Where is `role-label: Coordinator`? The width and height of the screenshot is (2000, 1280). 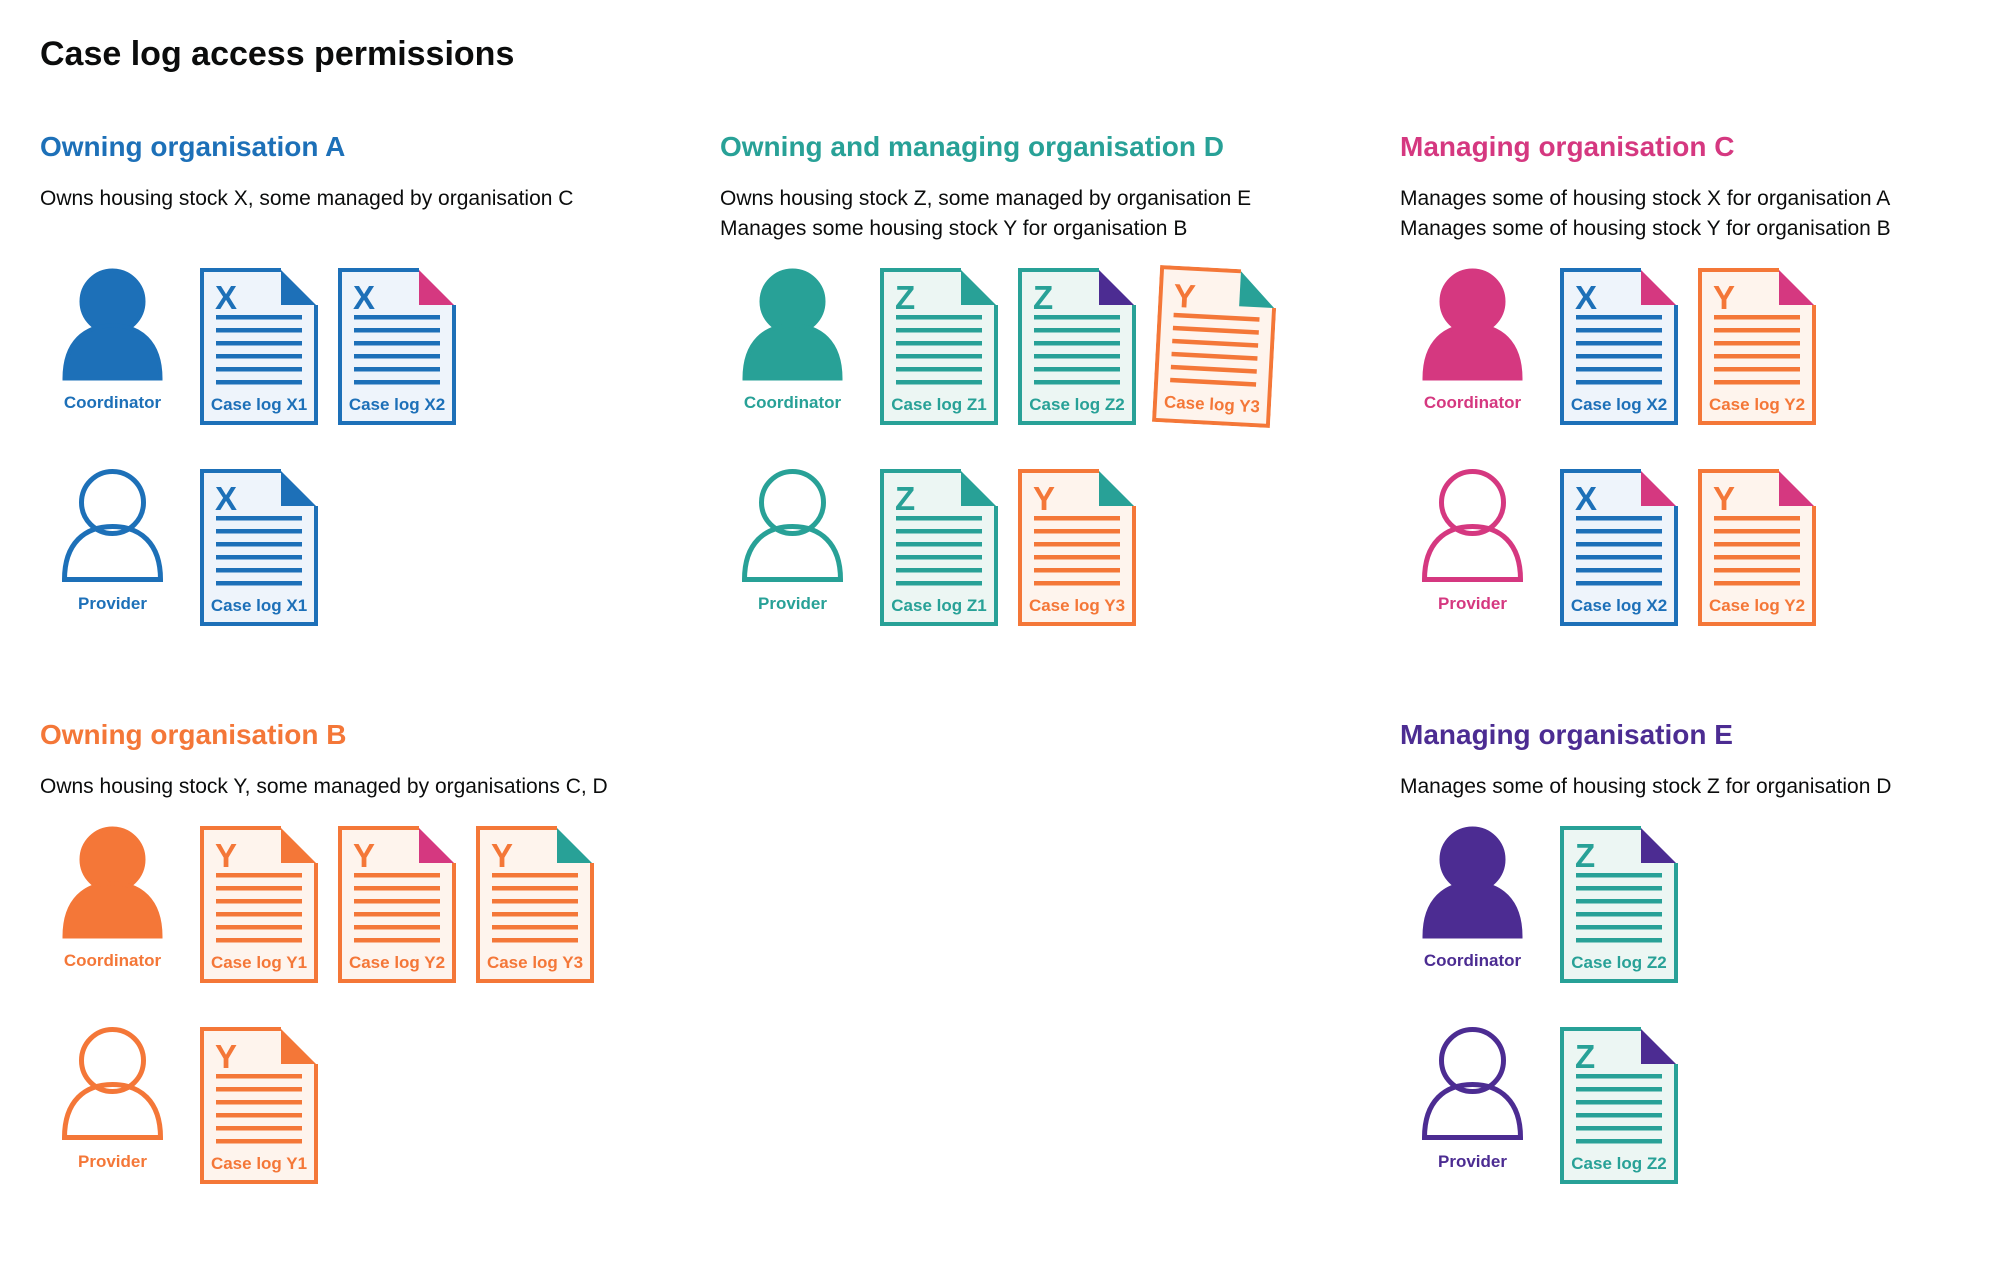 role-label: Coordinator is located at coordinates (1472, 960).